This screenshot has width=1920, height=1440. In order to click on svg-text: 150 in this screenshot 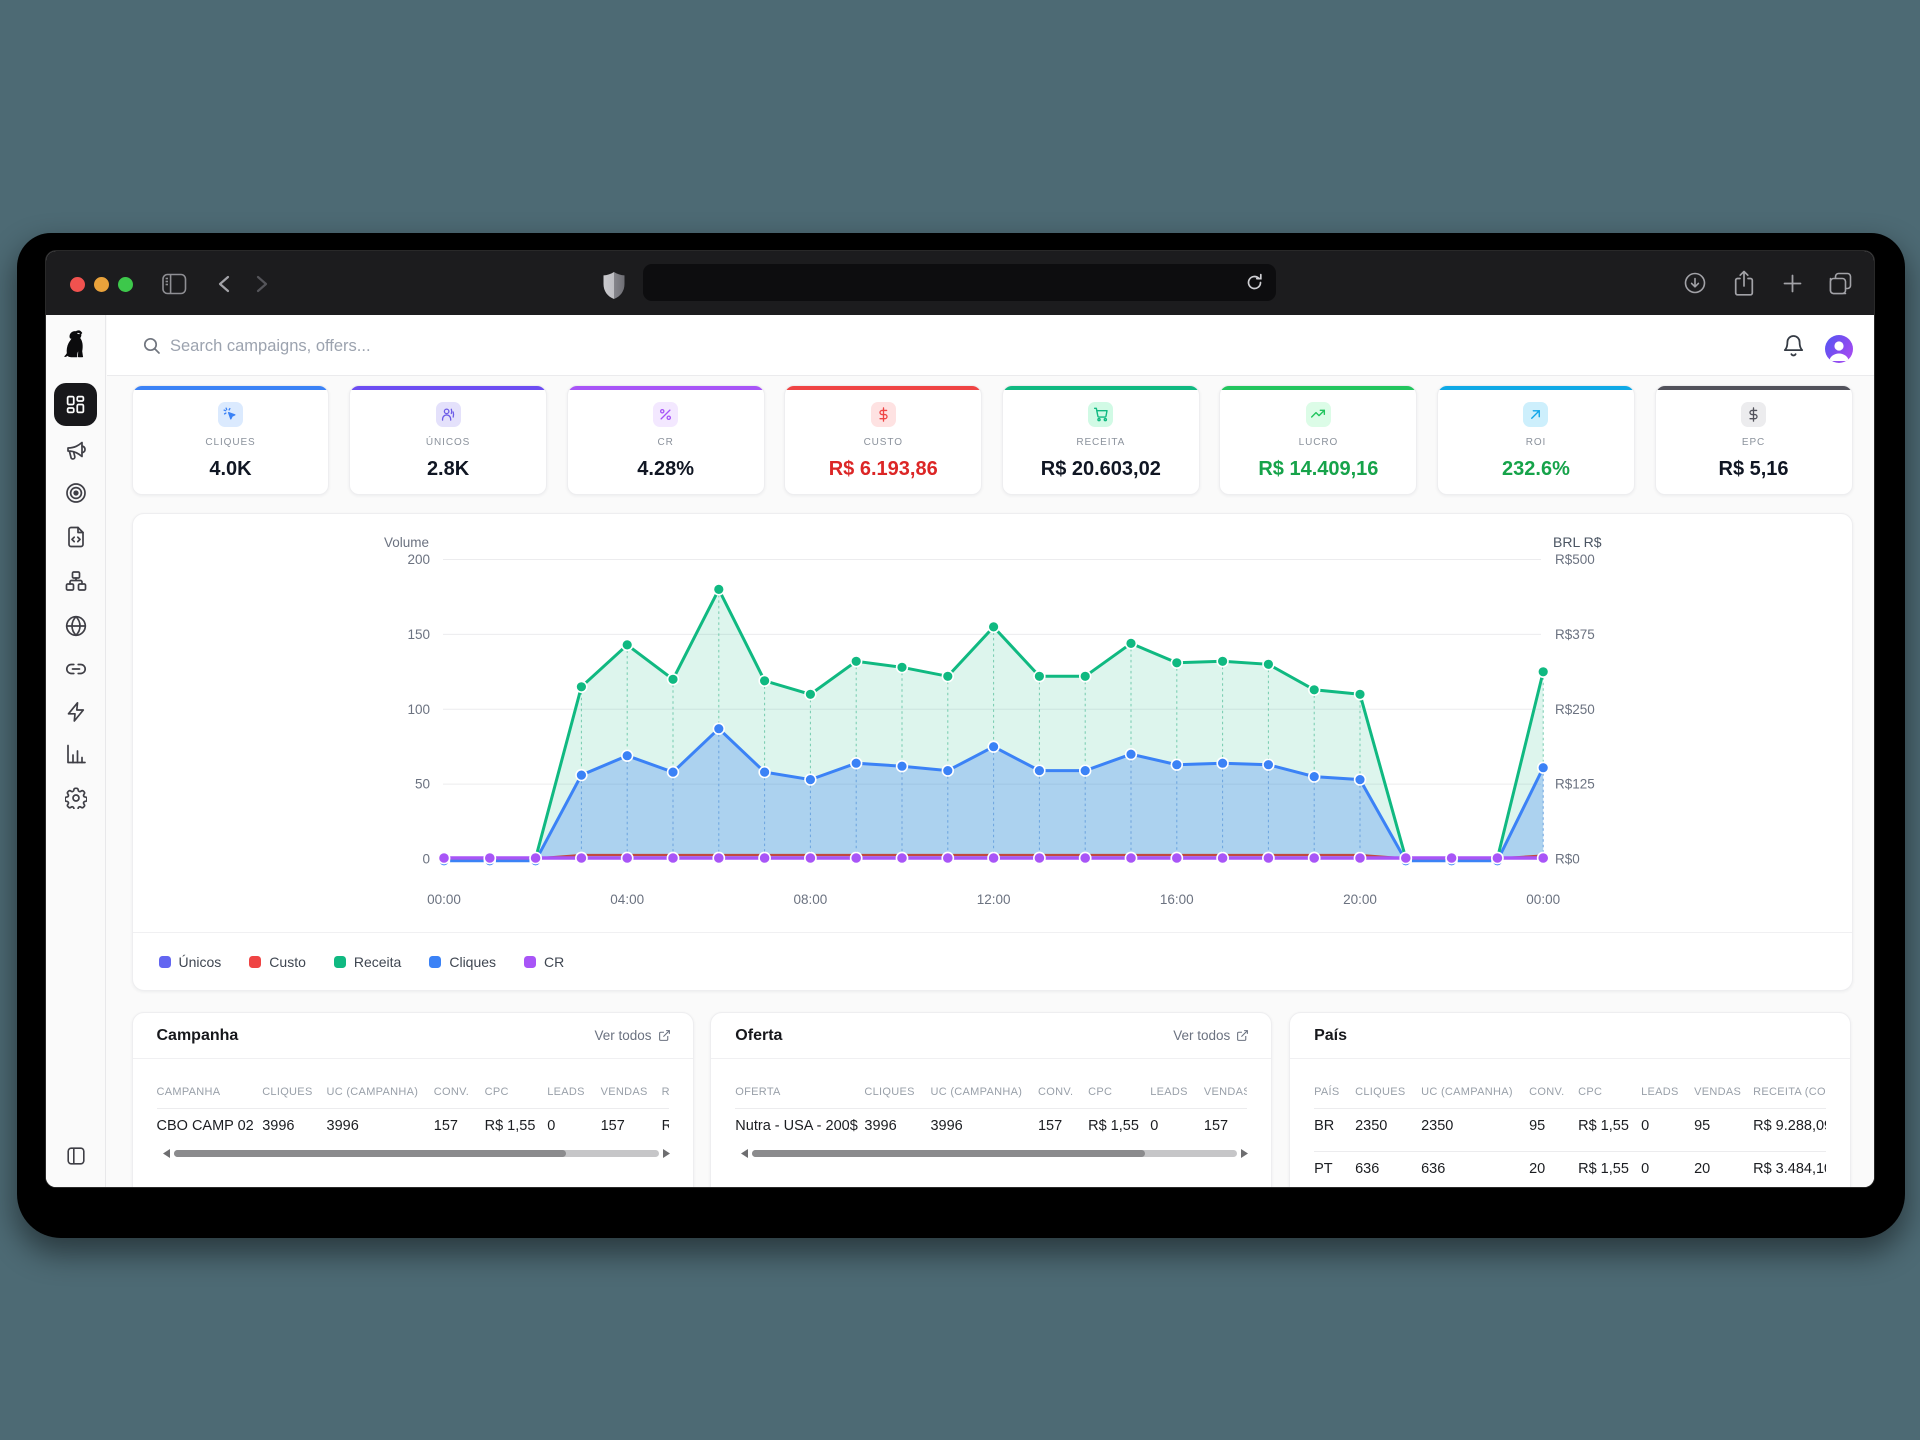, I will do `click(418, 634)`.